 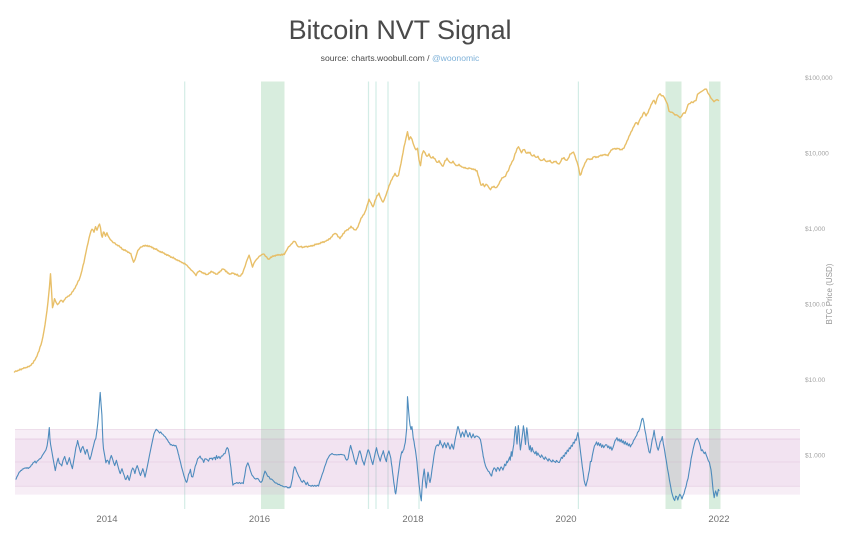 What do you see at coordinates (819, 78) in the screenshot?
I see `svg-text: $100,000` at bounding box center [819, 78].